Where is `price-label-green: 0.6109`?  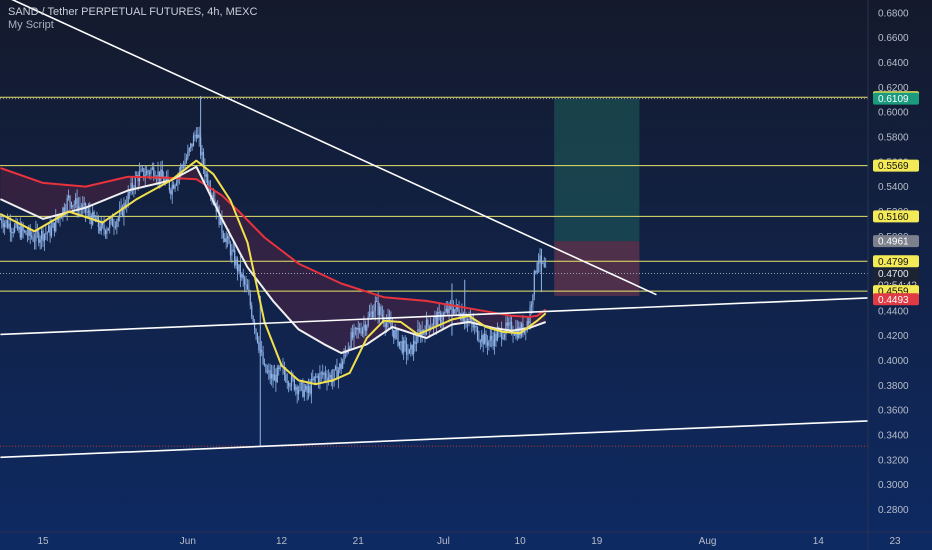 price-label-green: 0.6109 is located at coordinates (896, 98).